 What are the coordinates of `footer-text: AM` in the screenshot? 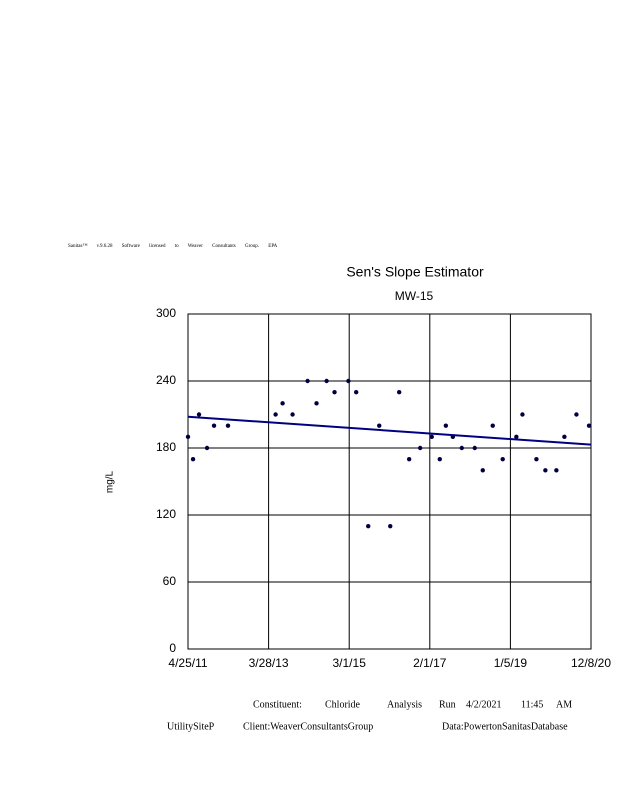 It's located at (564, 704).